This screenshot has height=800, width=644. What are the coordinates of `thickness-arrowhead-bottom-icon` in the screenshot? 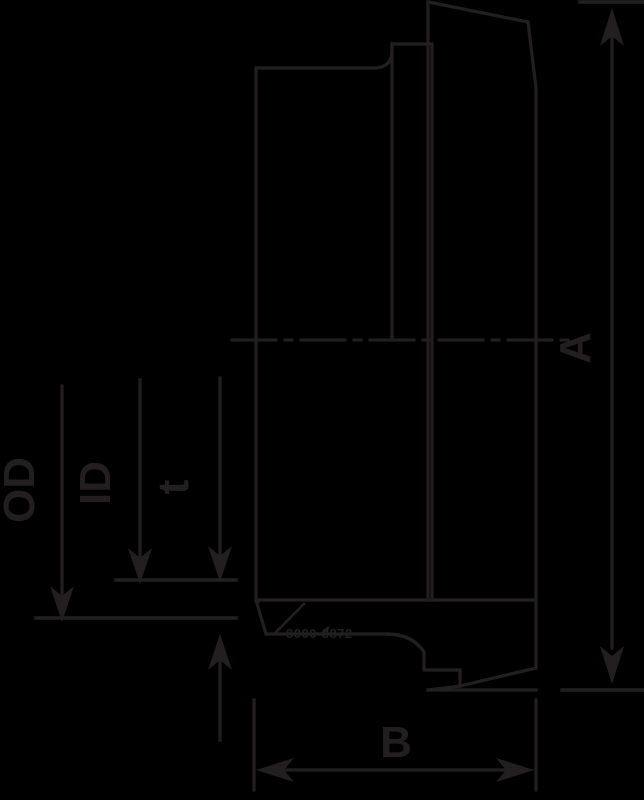 It's located at (220, 652).